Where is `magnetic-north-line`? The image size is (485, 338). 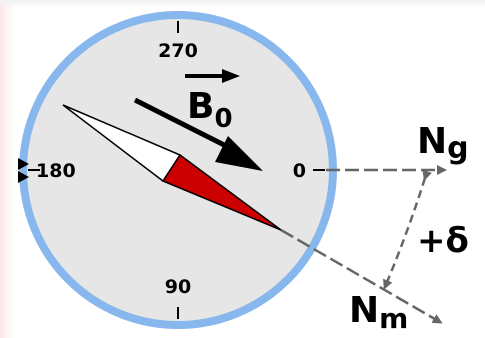 magnetic-north-line is located at coordinates (361, 276).